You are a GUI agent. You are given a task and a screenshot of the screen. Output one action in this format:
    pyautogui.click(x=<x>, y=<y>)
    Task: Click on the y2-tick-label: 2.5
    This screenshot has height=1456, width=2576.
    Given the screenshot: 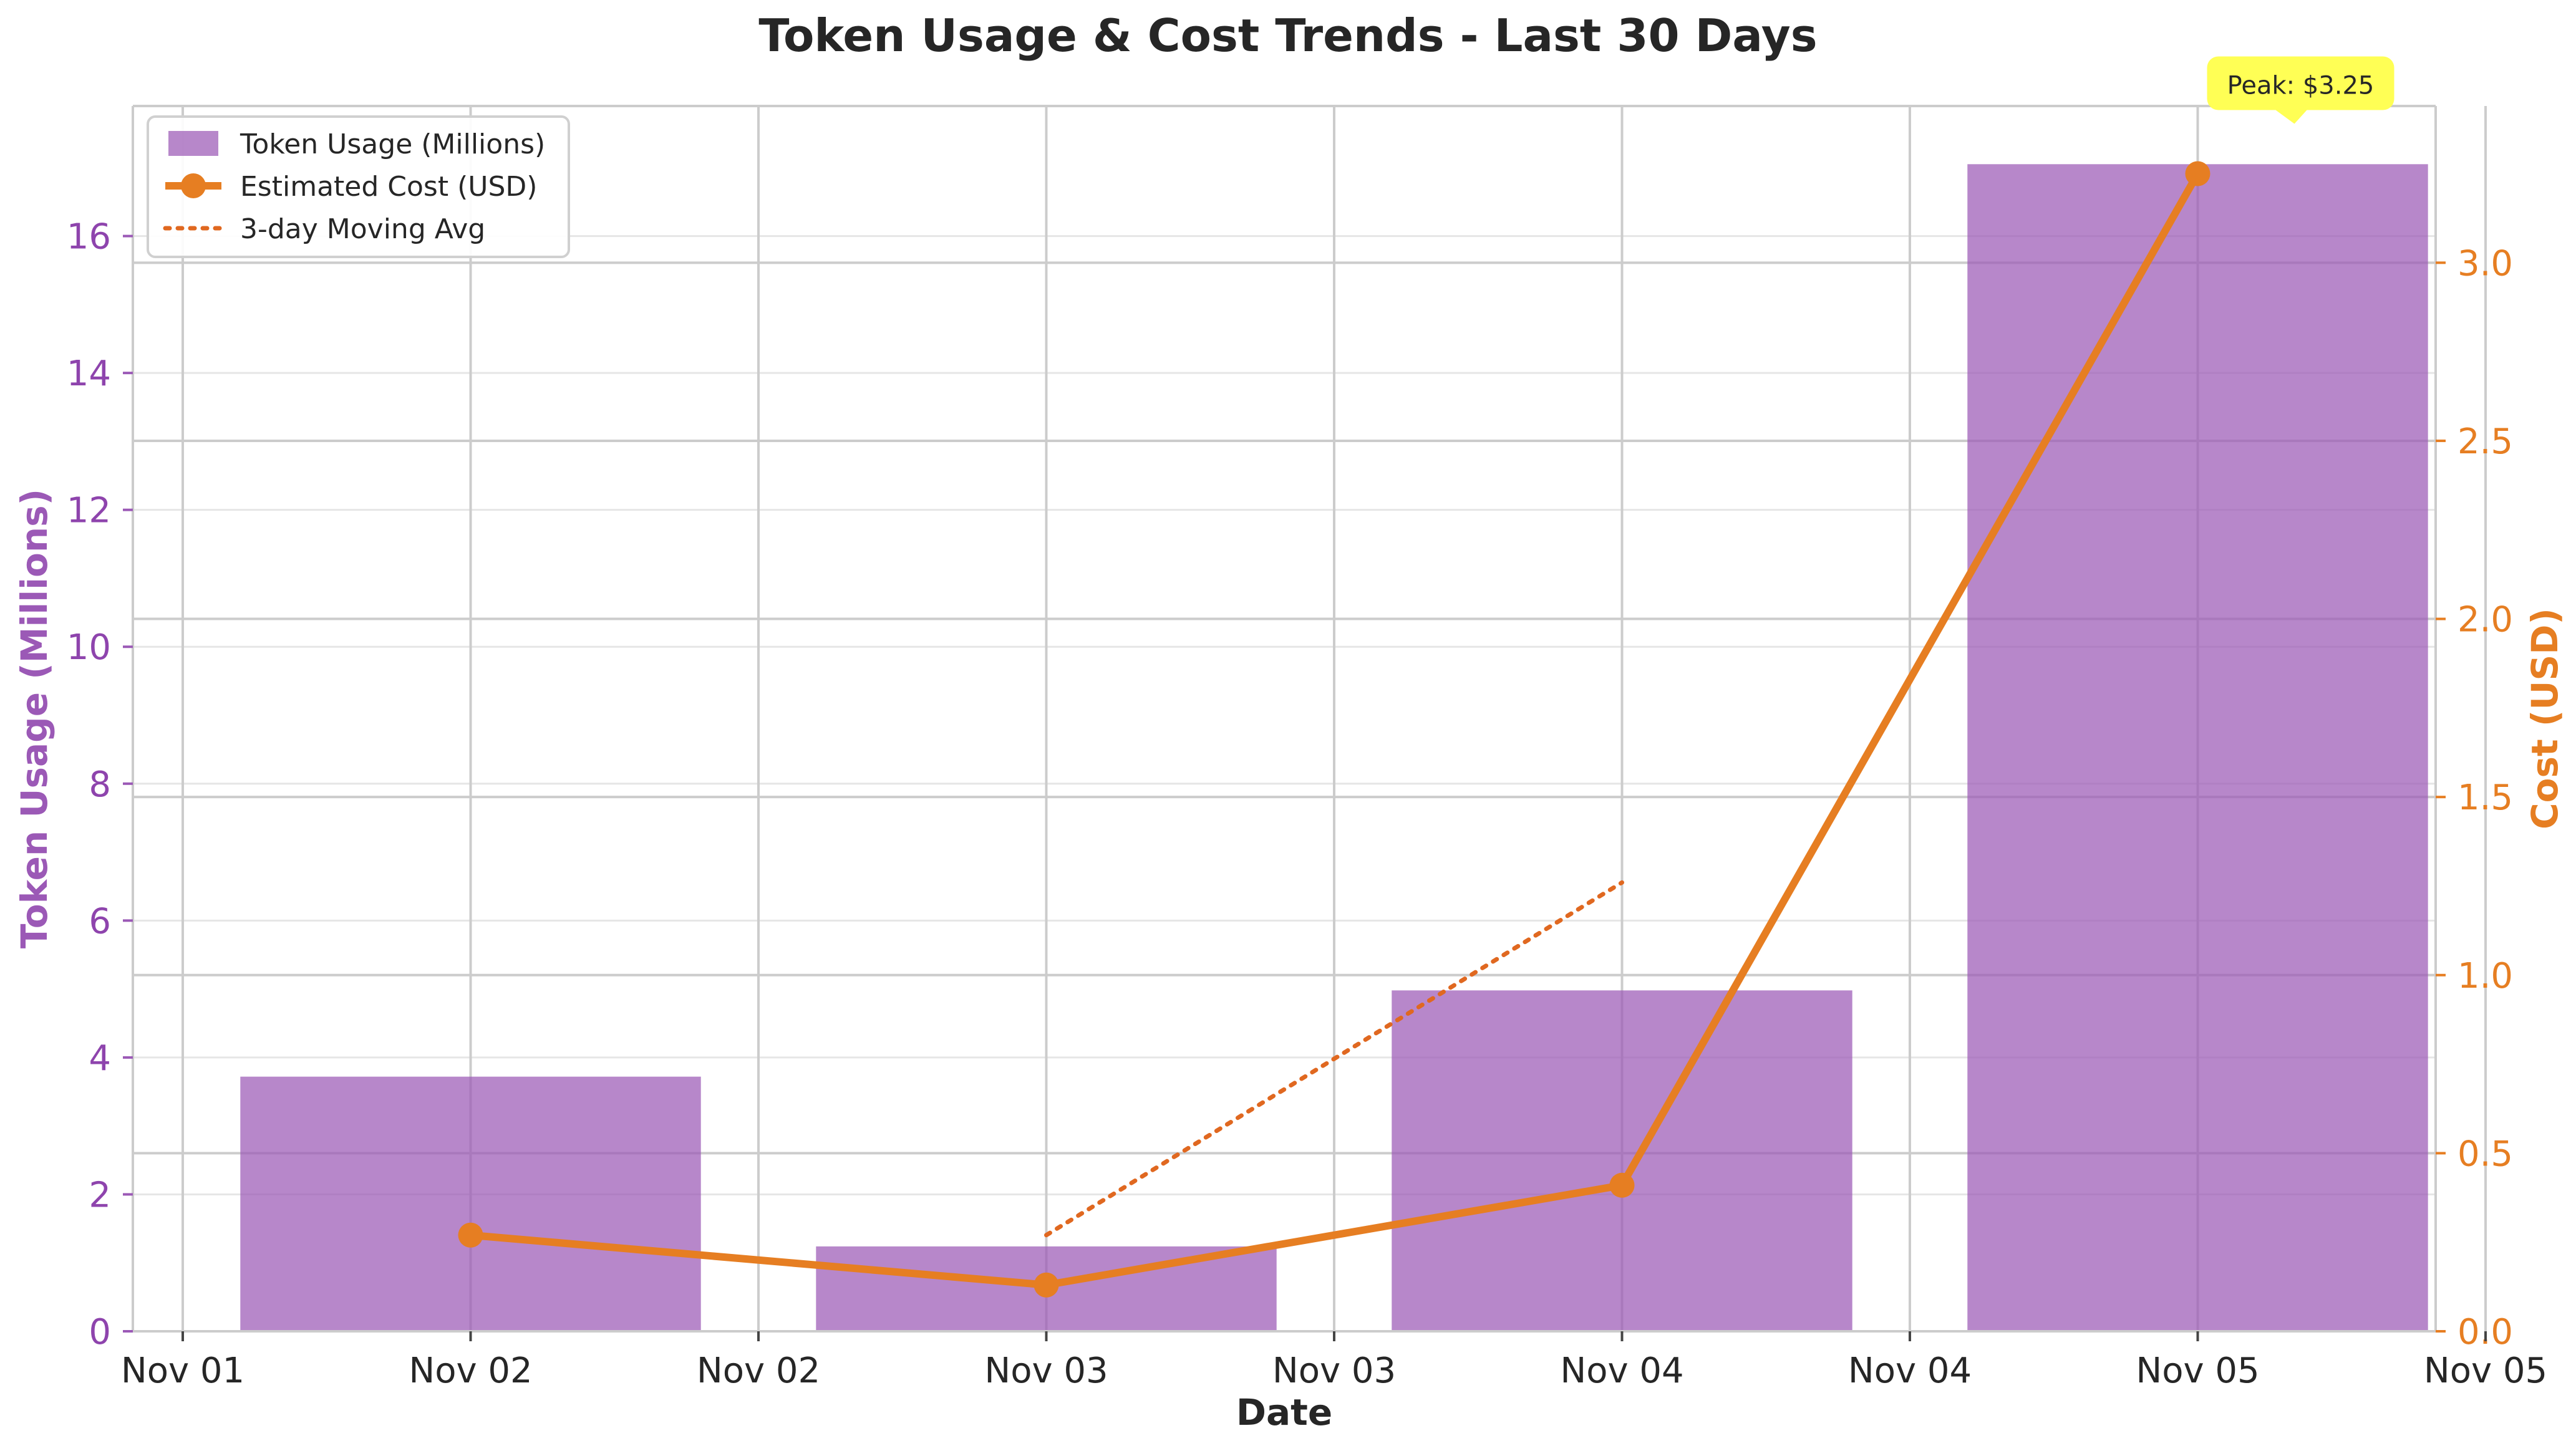 What is the action you would take?
    pyautogui.click(x=2485, y=442)
    